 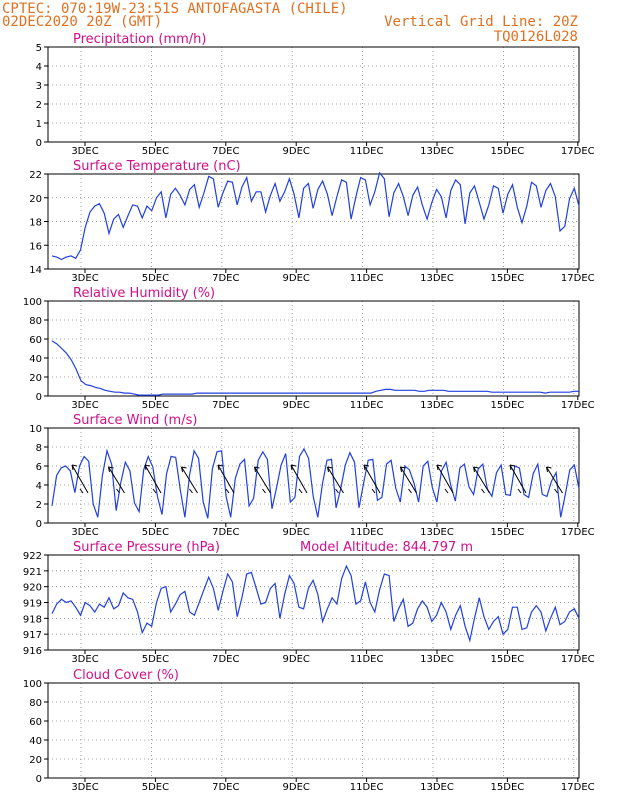 What do you see at coordinates (35, 429) in the screenshot?
I see `y-tick-label: 10` at bounding box center [35, 429].